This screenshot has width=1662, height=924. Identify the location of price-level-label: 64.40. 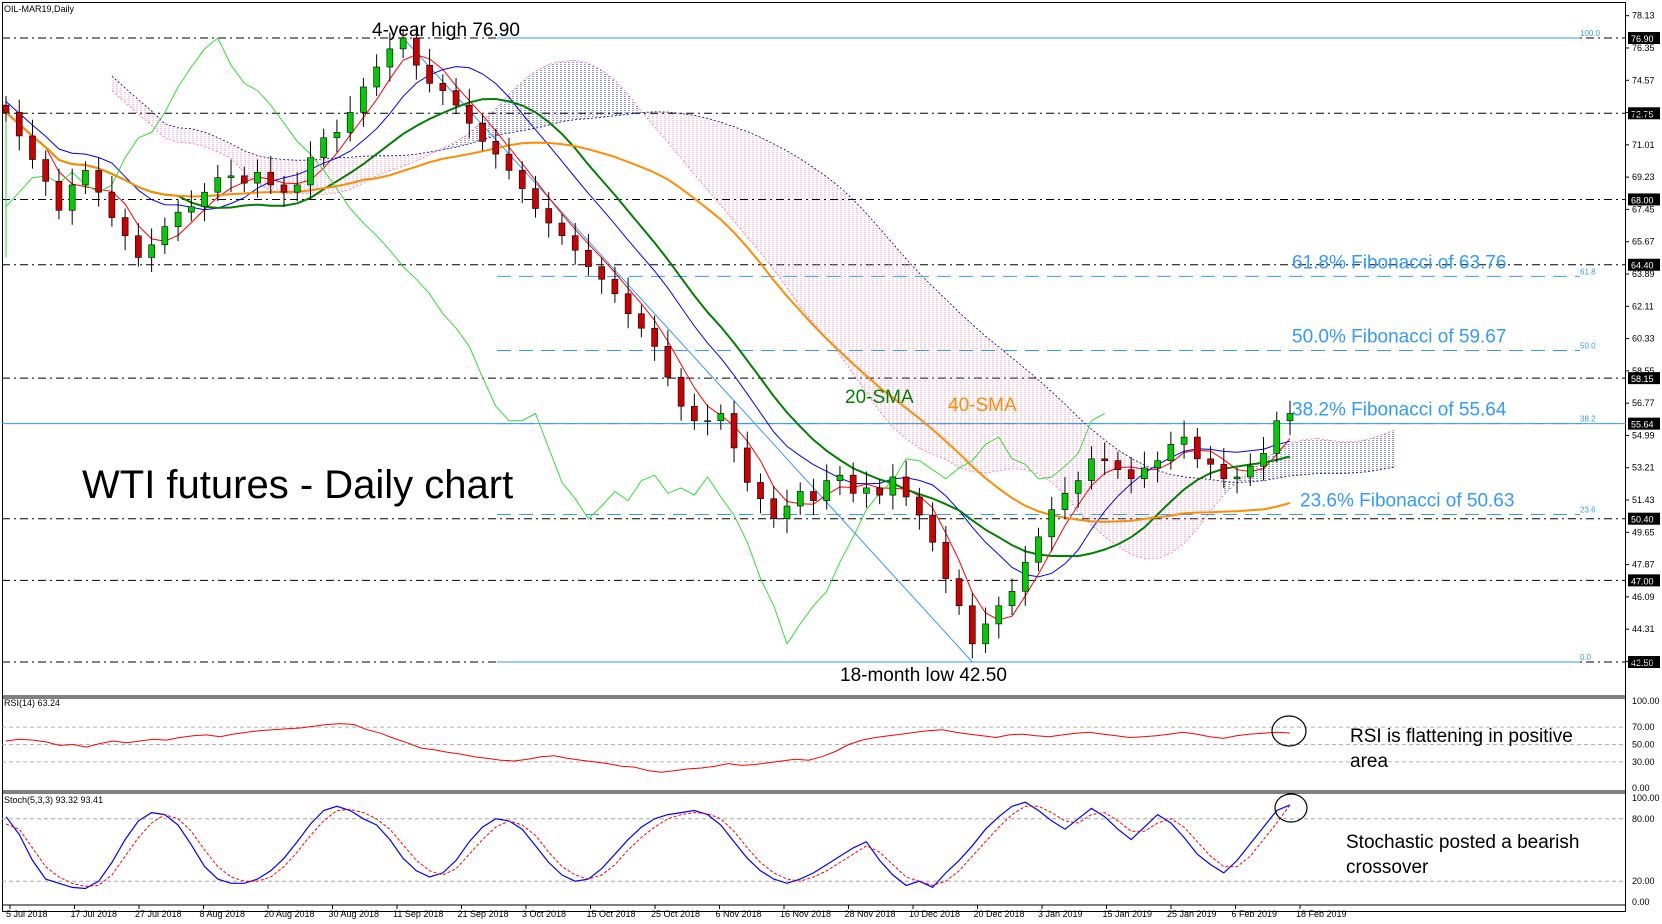
(1642, 266).